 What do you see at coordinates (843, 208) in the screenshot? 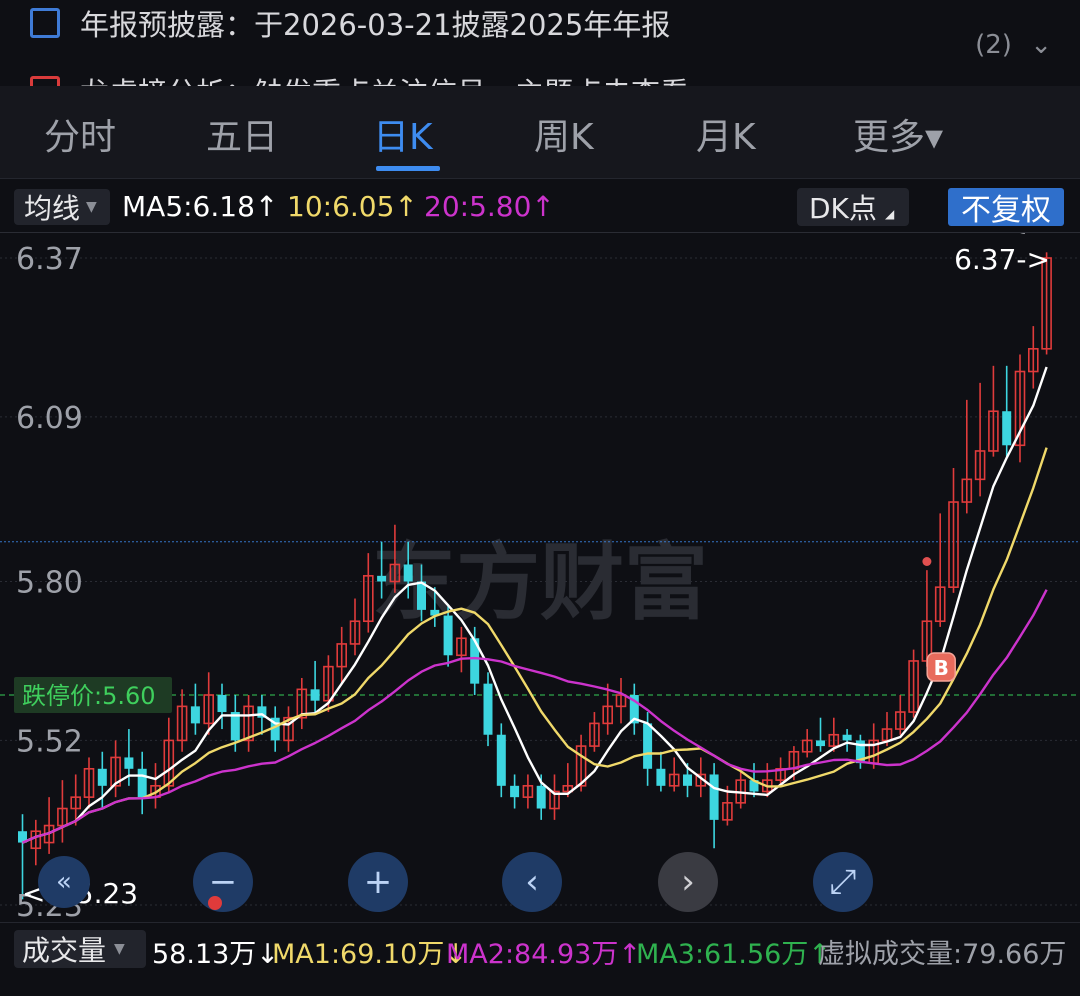
I see `dk-point-label: DK点` at bounding box center [843, 208].